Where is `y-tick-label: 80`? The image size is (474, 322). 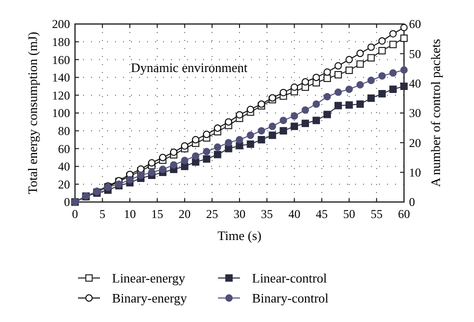 y-tick-label: 80 is located at coordinates (64, 131).